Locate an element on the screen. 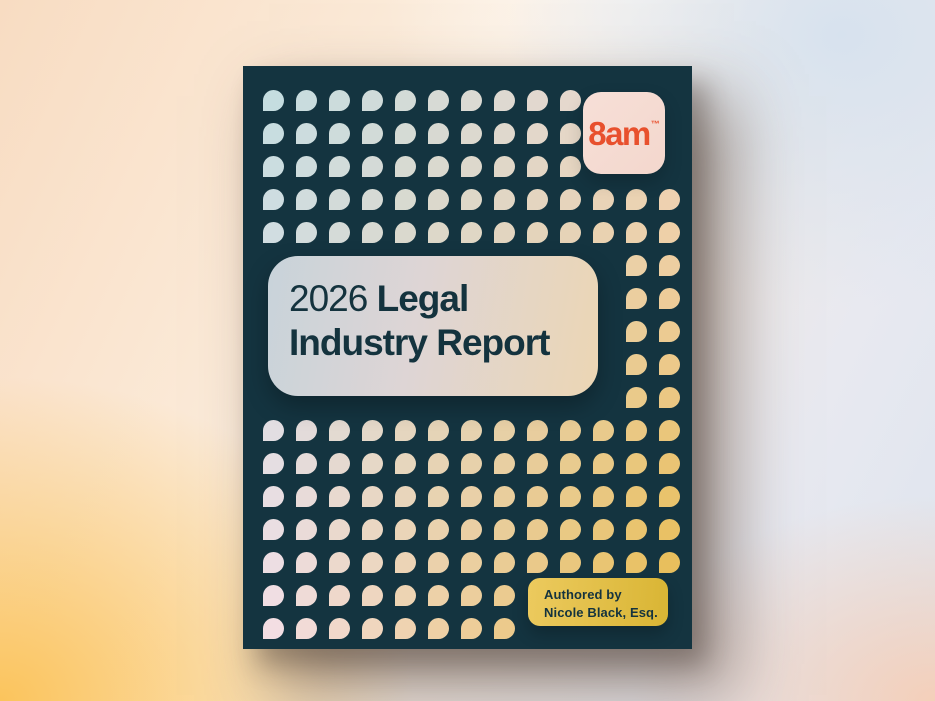 This screenshot has width=935, height=701. report-title: 2026 Legal Industry Report is located at coordinates (433, 311).